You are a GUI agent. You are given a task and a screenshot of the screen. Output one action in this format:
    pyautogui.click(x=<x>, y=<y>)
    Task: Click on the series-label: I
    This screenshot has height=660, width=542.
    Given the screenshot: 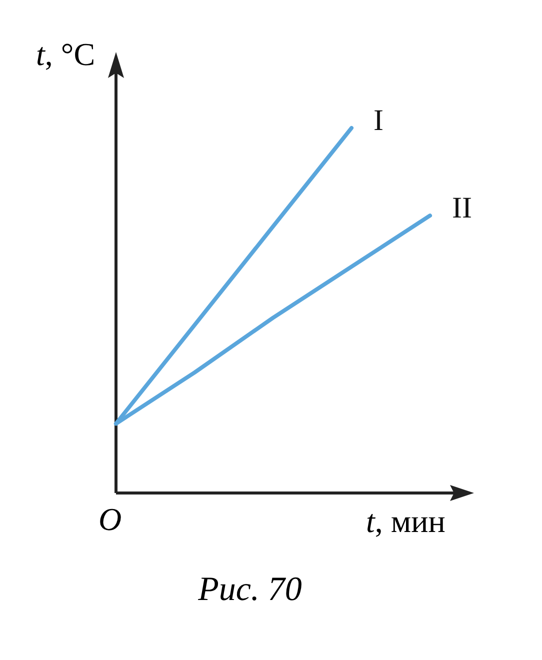 What is the action you would take?
    pyautogui.click(x=379, y=120)
    